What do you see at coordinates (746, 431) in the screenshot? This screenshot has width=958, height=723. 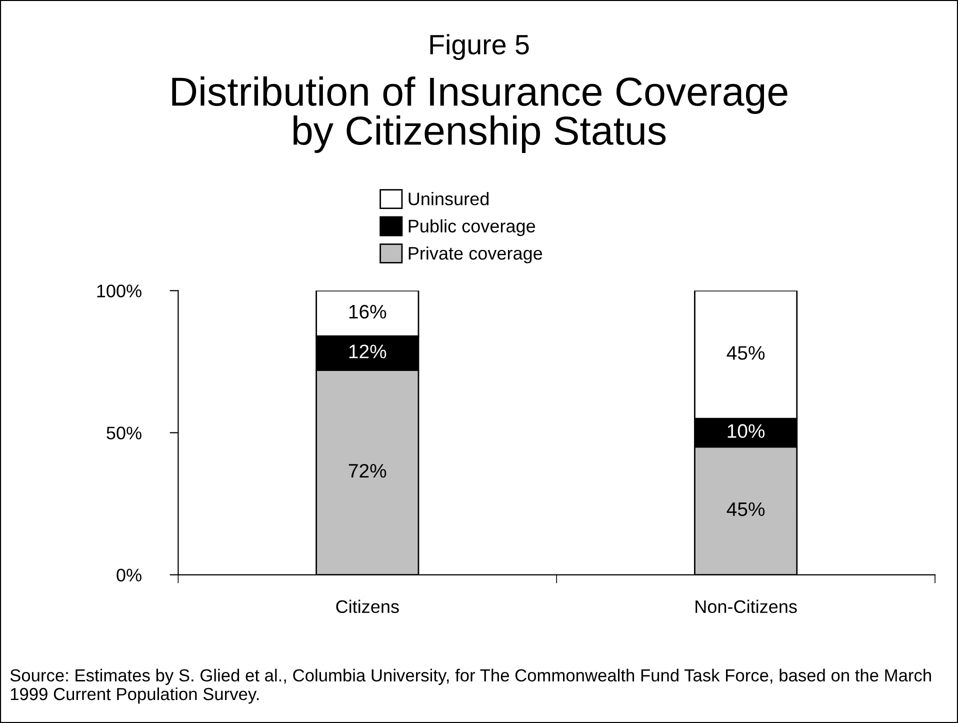 I see `data-label: 10%` at bounding box center [746, 431].